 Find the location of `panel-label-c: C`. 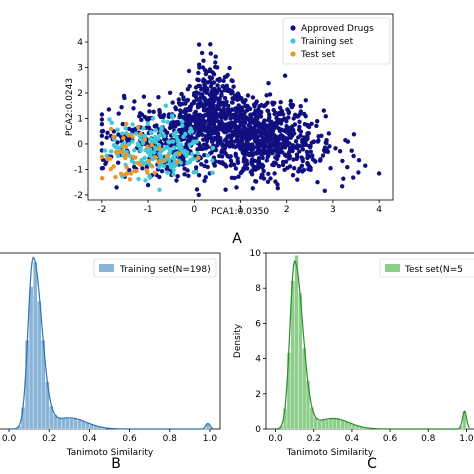

panel-label-c: C is located at coordinates (372, 464).